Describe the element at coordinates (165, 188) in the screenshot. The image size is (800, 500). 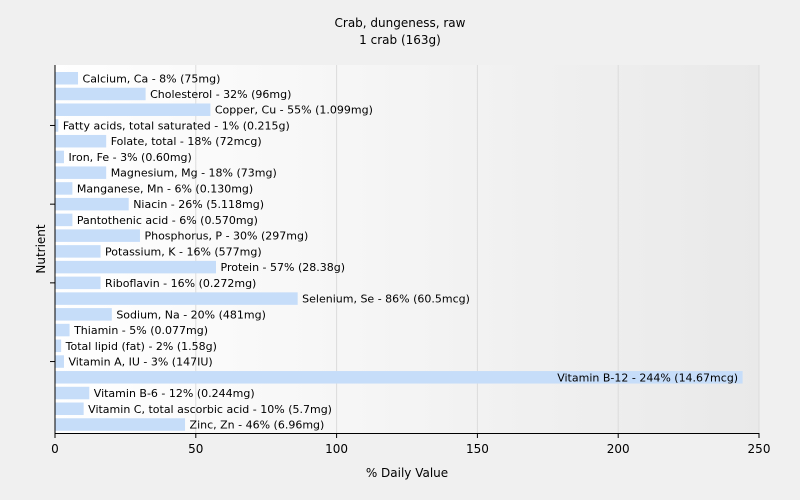
I see `bar-label: Manganese, Mn - 6% (0.130mg)` at that location.